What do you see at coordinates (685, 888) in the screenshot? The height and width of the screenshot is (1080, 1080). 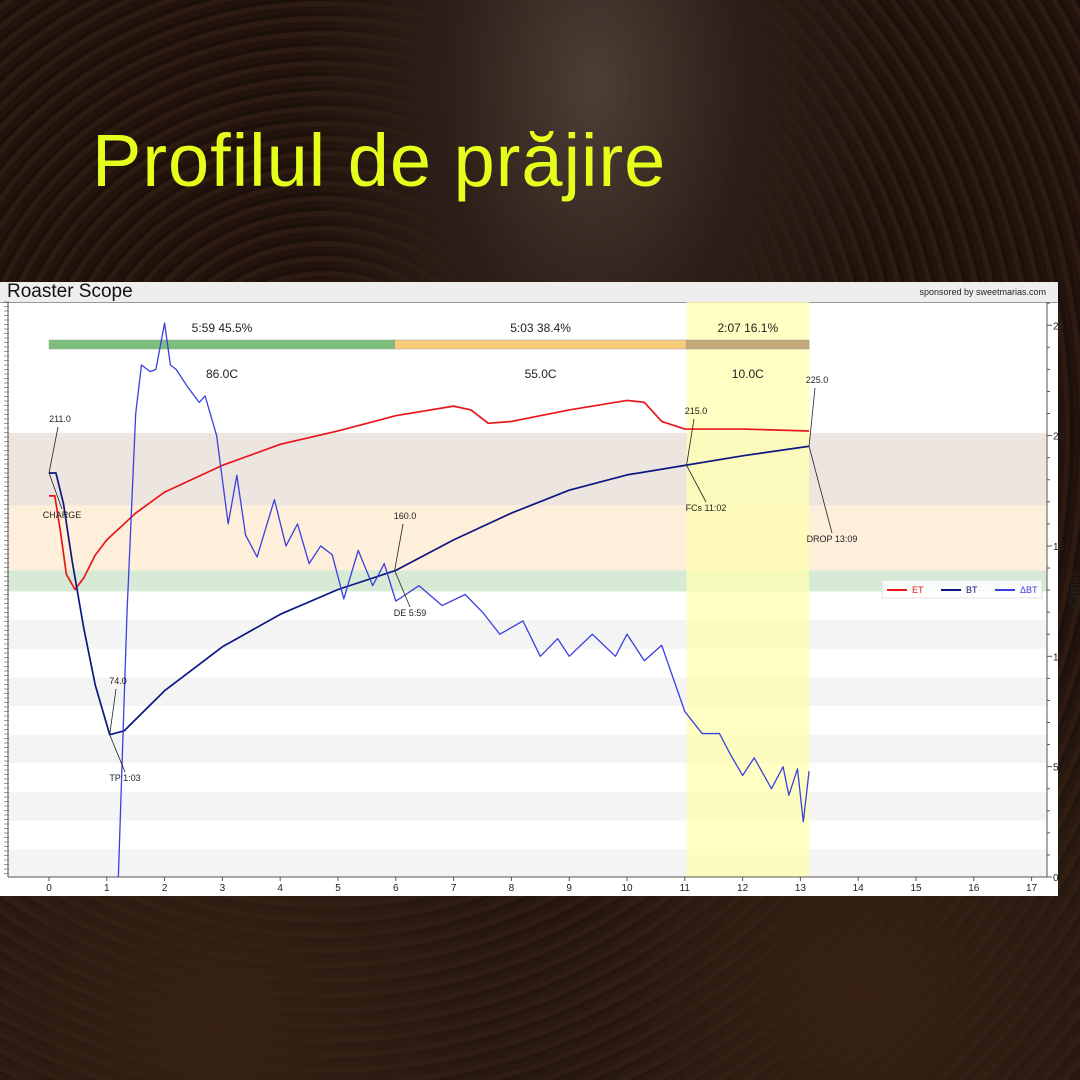 I see `x-tick-label: 11` at bounding box center [685, 888].